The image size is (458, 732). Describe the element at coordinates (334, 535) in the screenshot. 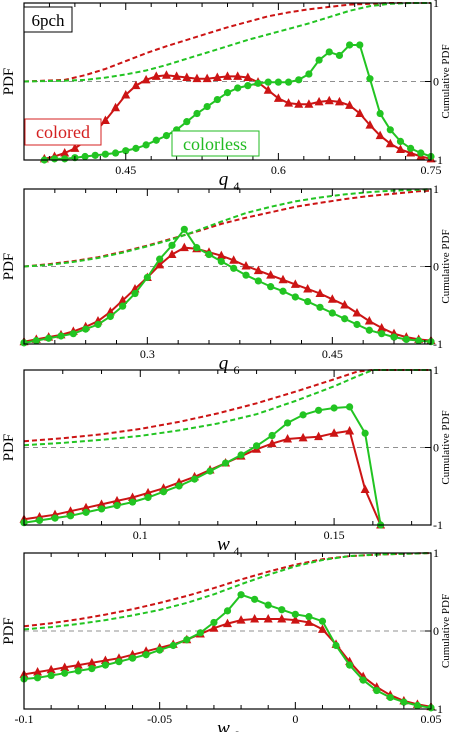

I see `x-tick-label: 0.15` at that location.